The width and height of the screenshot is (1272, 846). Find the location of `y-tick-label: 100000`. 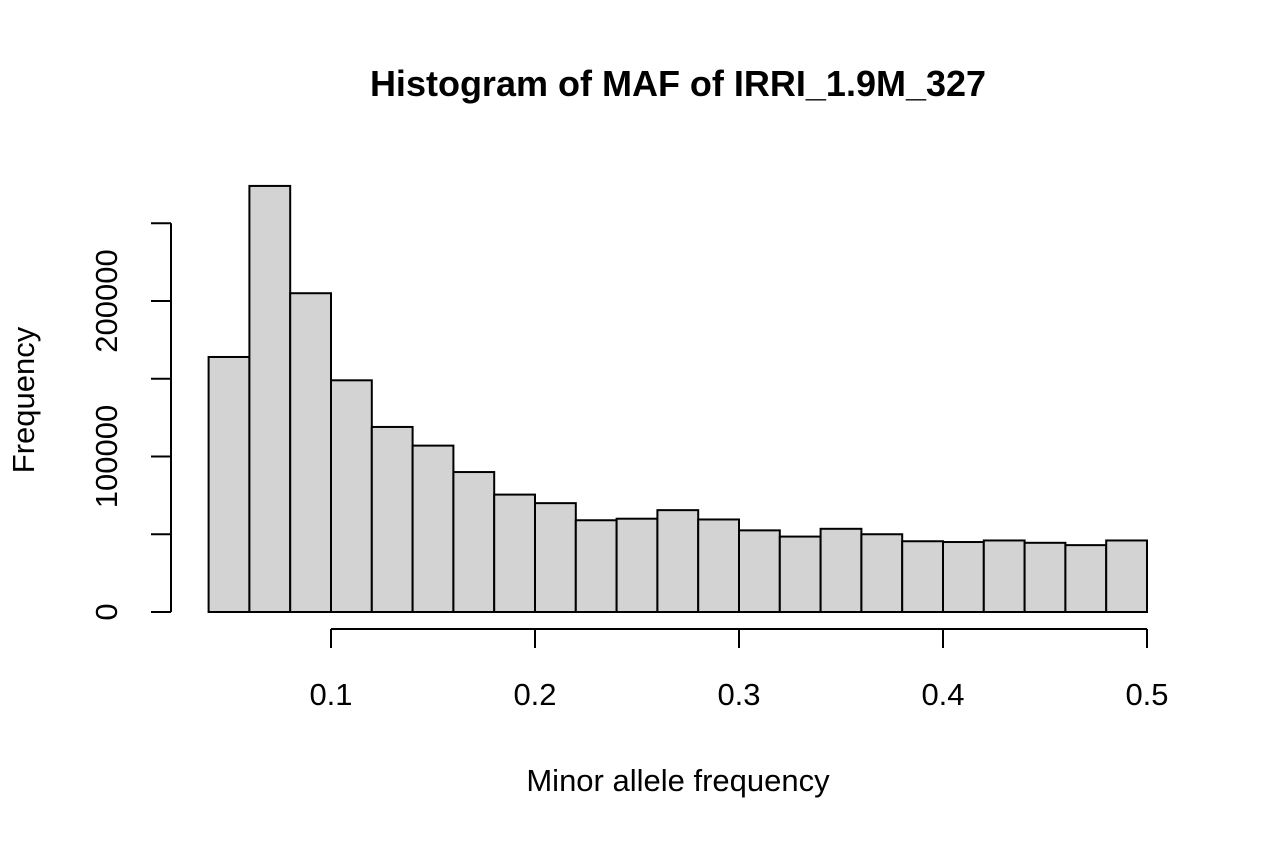

y-tick-label: 100000 is located at coordinates (106, 456).